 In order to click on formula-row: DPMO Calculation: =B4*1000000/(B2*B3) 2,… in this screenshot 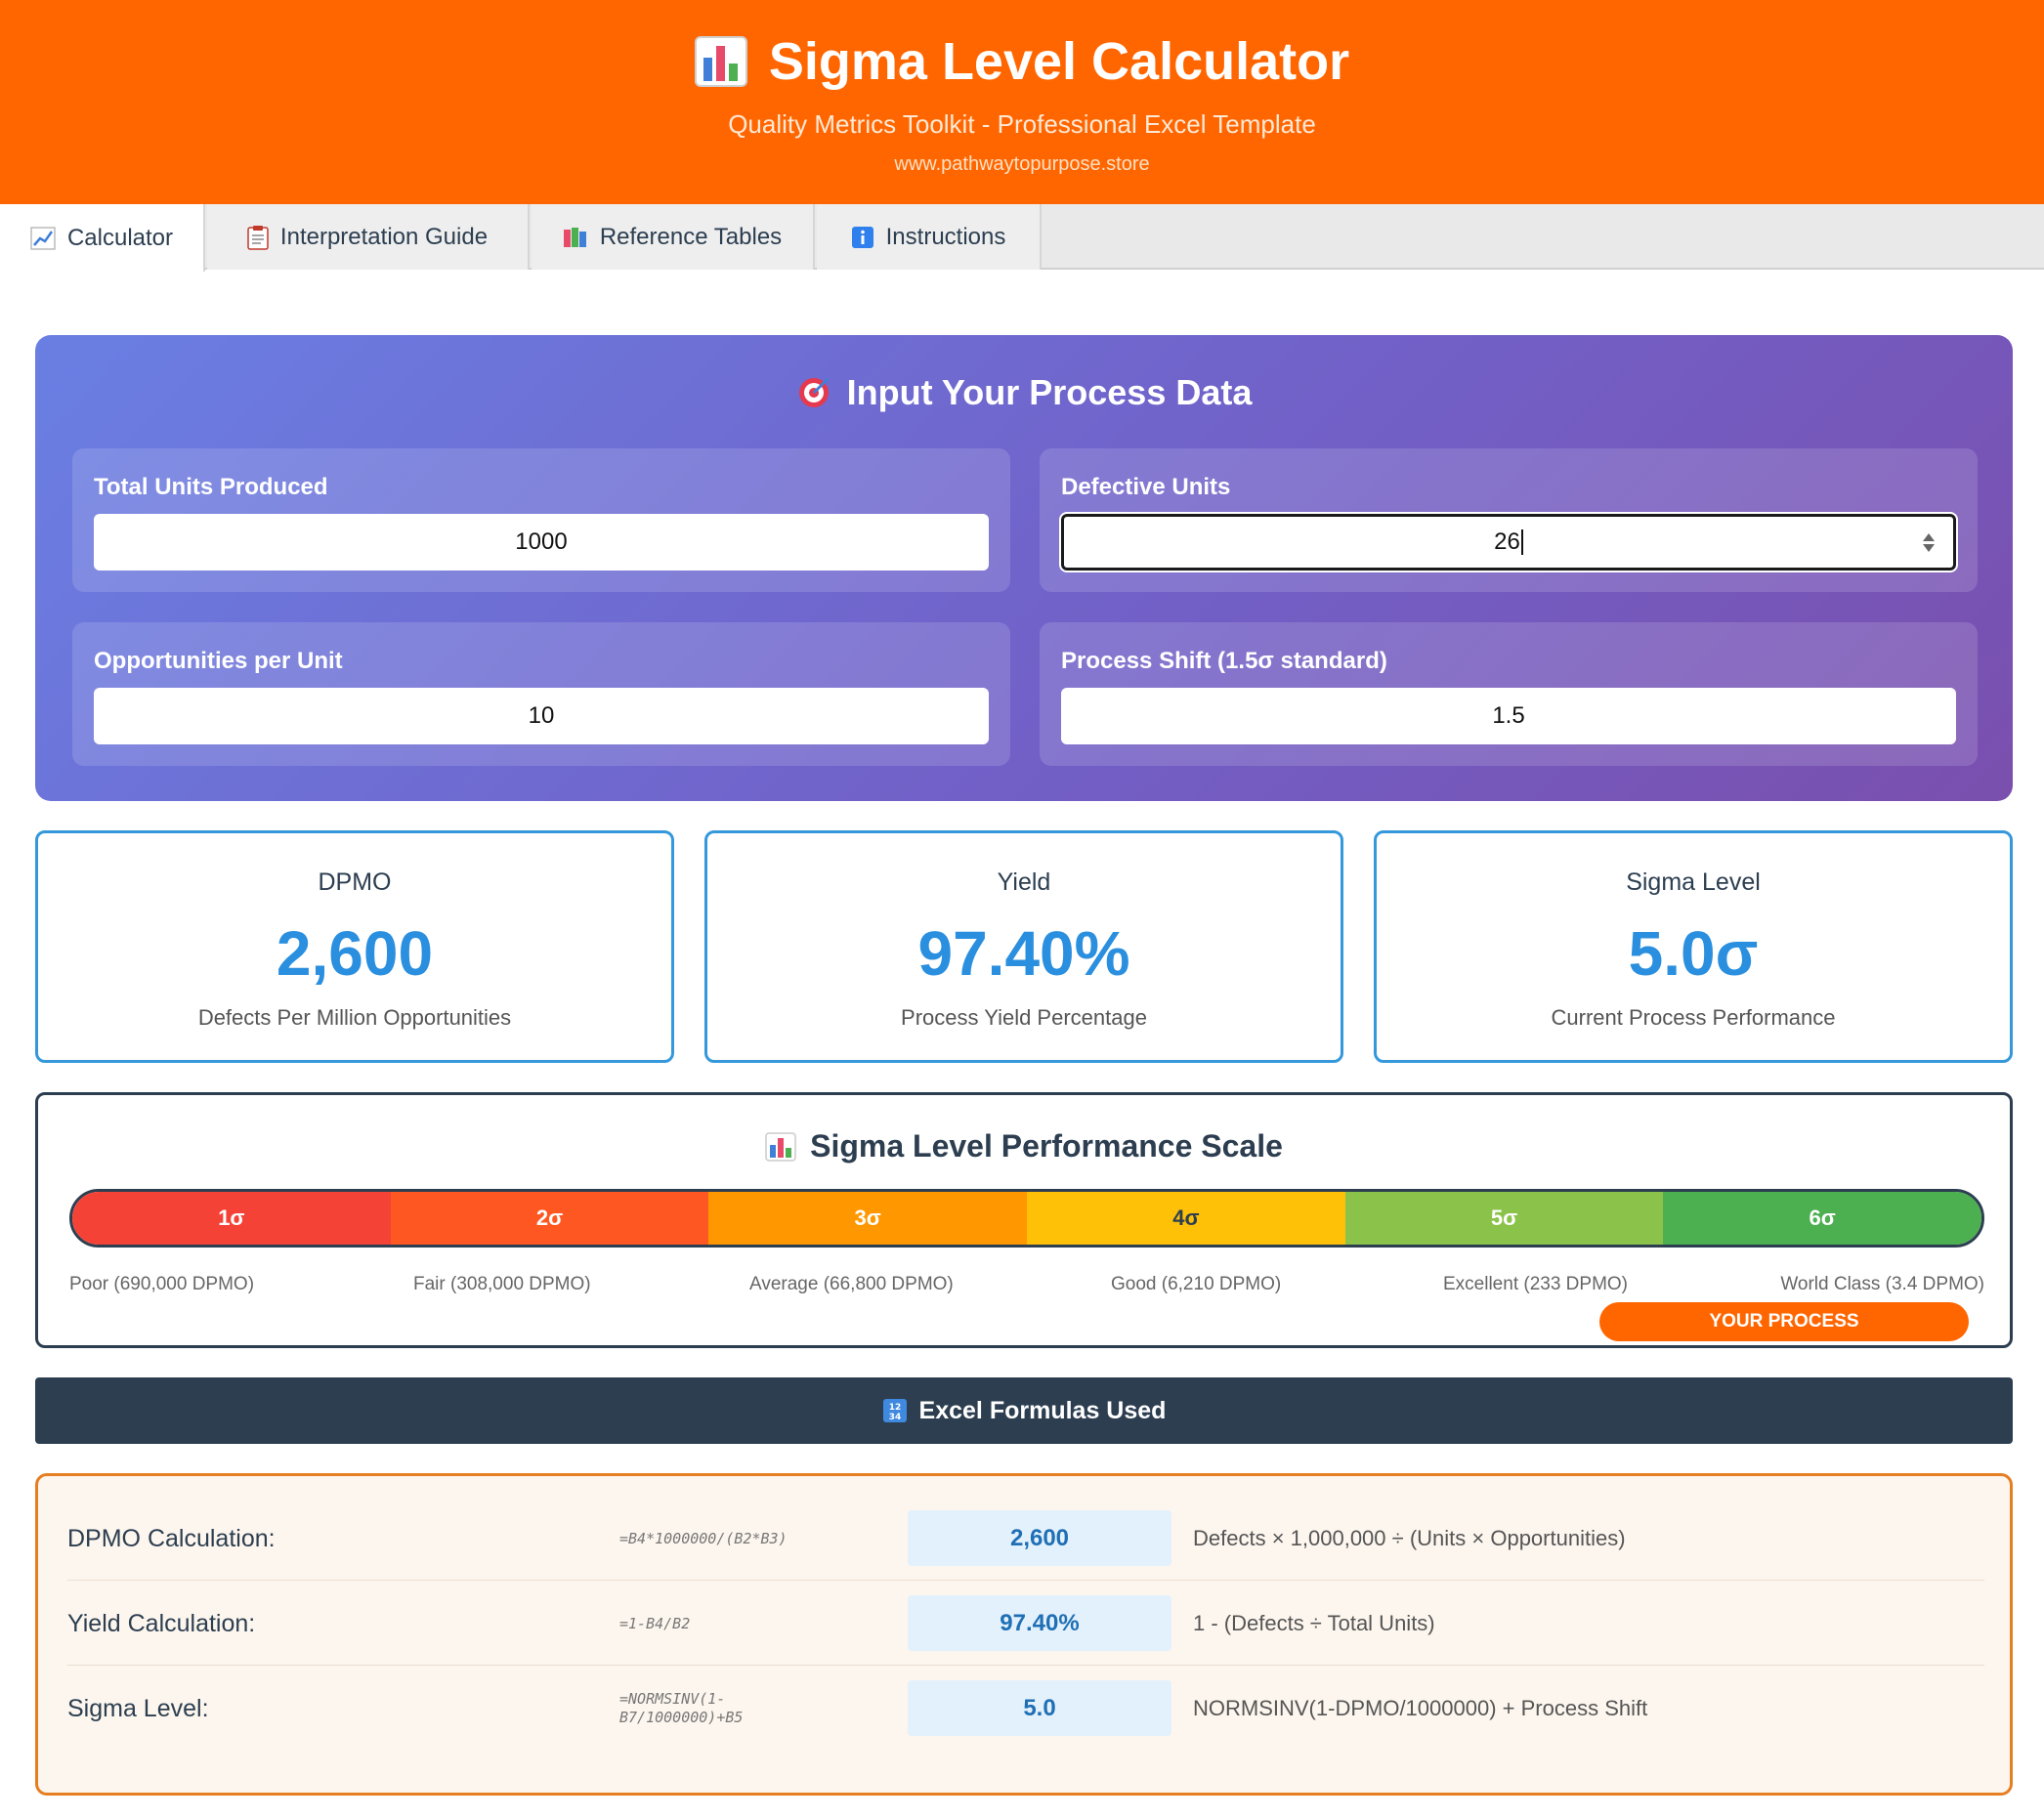, I will do `click(1025, 1539)`.